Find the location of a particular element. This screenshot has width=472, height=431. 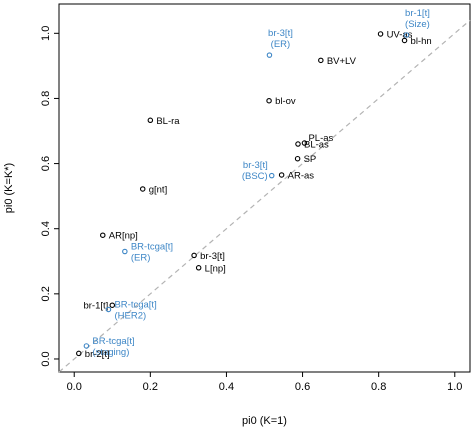

x-axis: 0.0 0.2 0.4 0.6 0.8 1.0 is located at coordinates (264, 382).